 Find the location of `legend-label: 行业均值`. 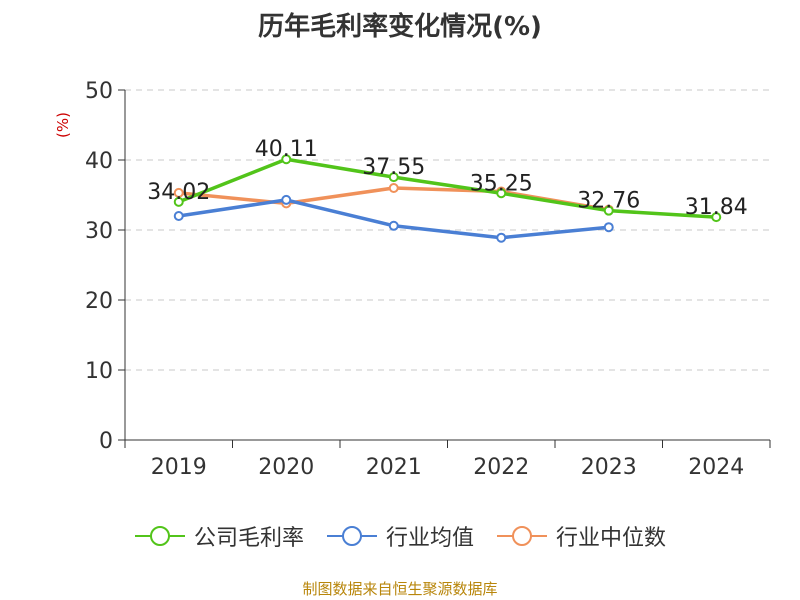

legend-label: 行业均值 is located at coordinates (429, 538).